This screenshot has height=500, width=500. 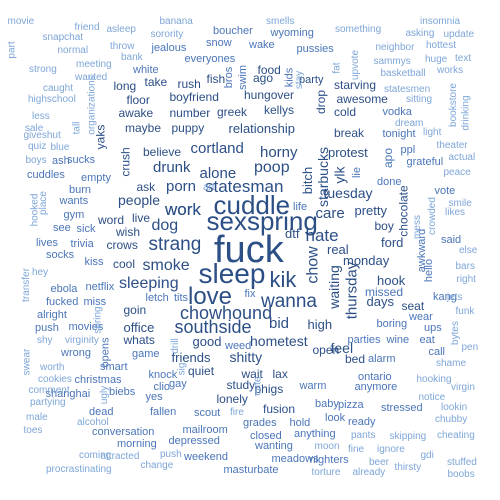 What do you see at coordinates (91, 77) in the screenshot?
I see `word-wanted: wanted` at bounding box center [91, 77].